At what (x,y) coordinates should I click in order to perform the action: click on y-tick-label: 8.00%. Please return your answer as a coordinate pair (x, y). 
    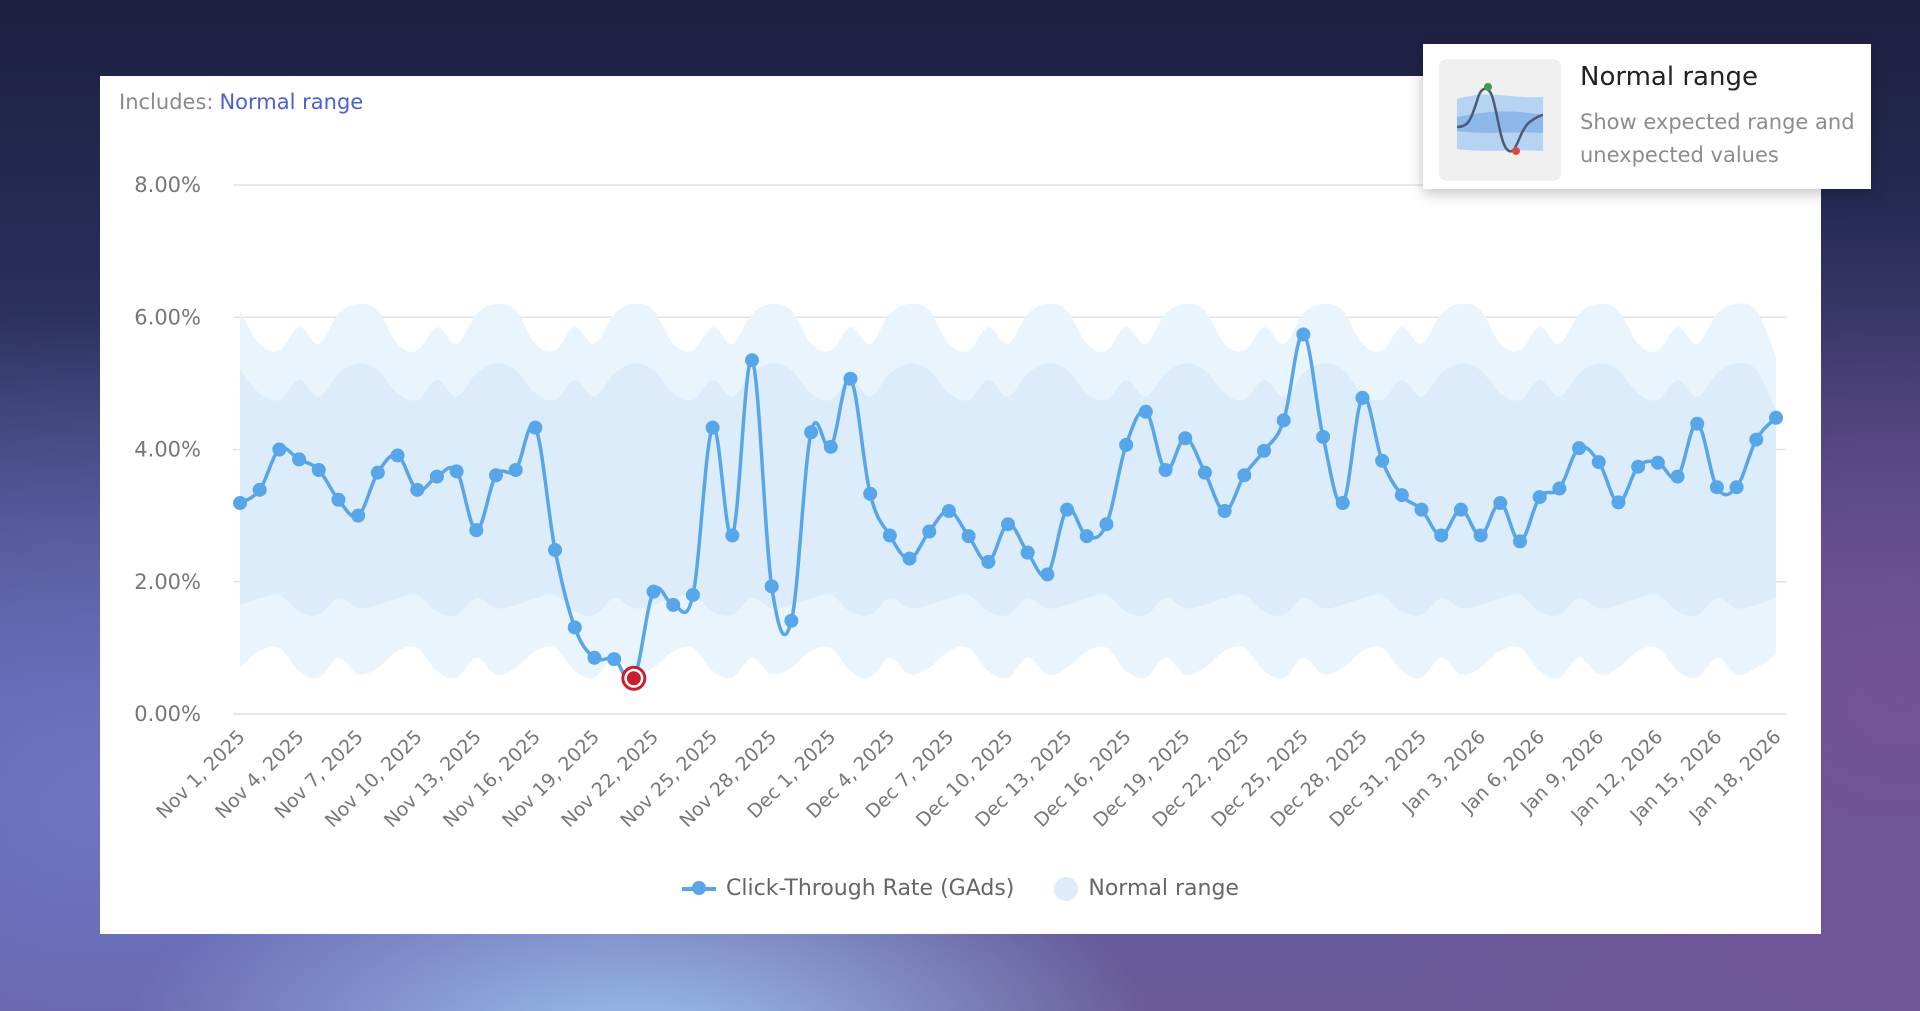
    Looking at the image, I should click on (167, 185).